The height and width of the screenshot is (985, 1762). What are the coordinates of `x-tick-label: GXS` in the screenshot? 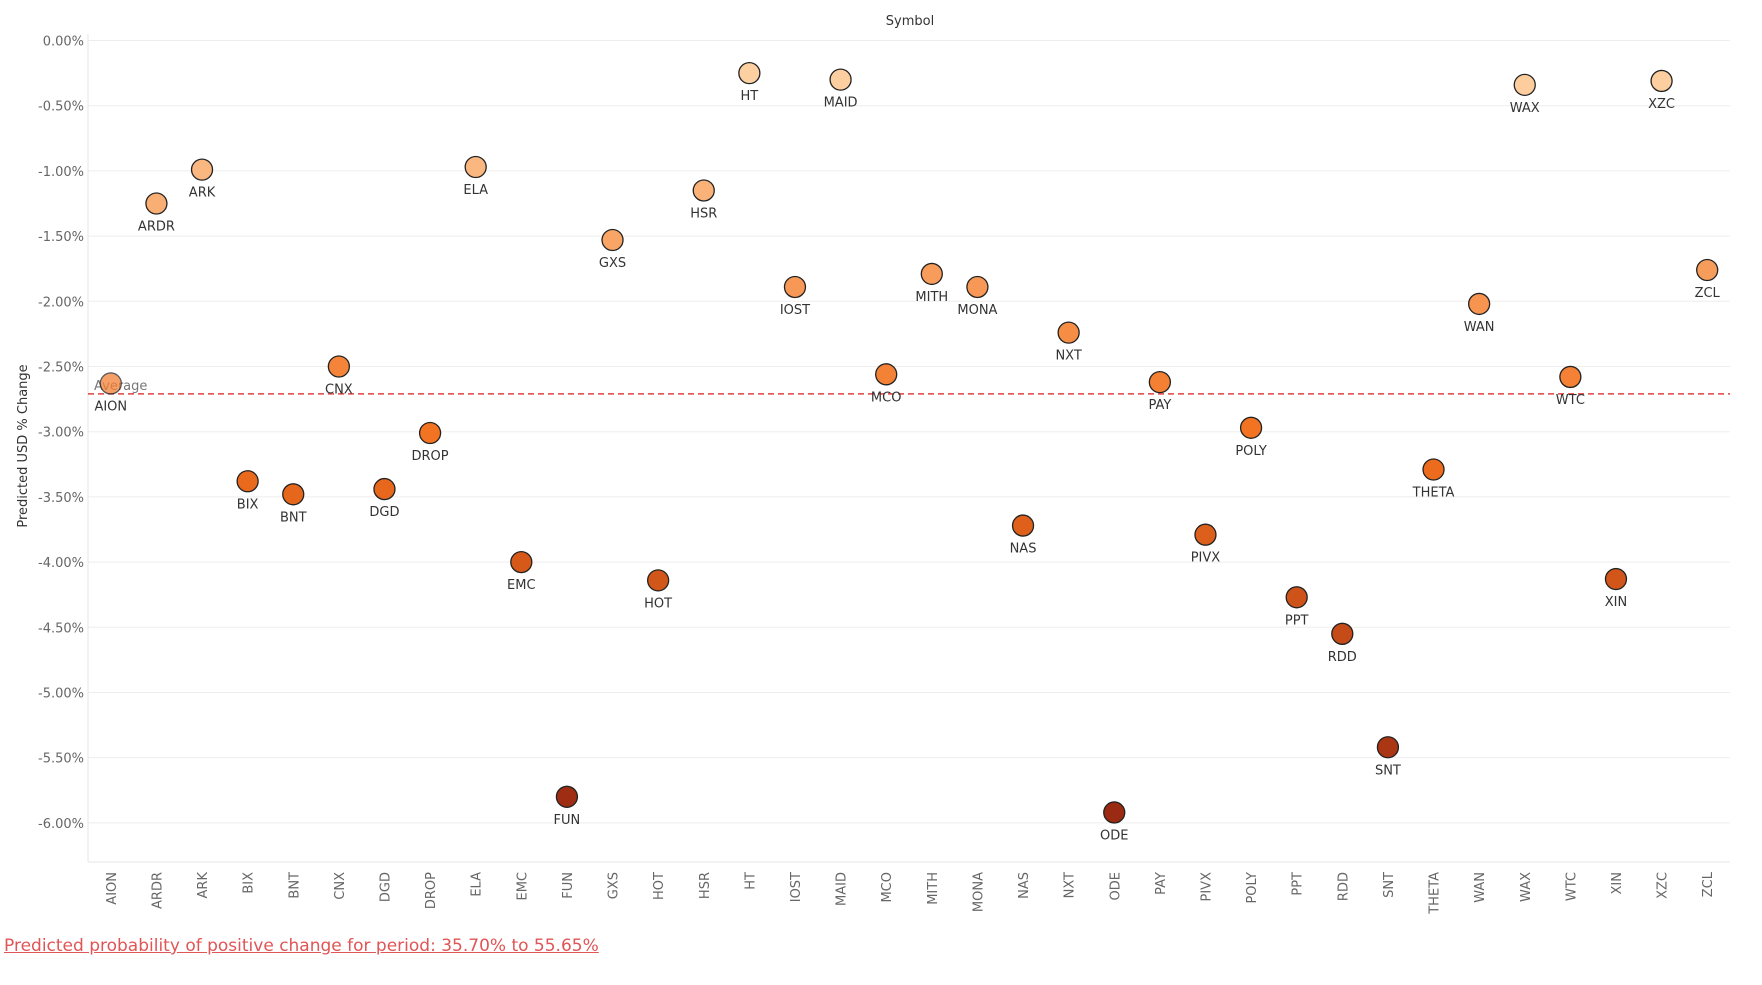 It's located at (614, 885).